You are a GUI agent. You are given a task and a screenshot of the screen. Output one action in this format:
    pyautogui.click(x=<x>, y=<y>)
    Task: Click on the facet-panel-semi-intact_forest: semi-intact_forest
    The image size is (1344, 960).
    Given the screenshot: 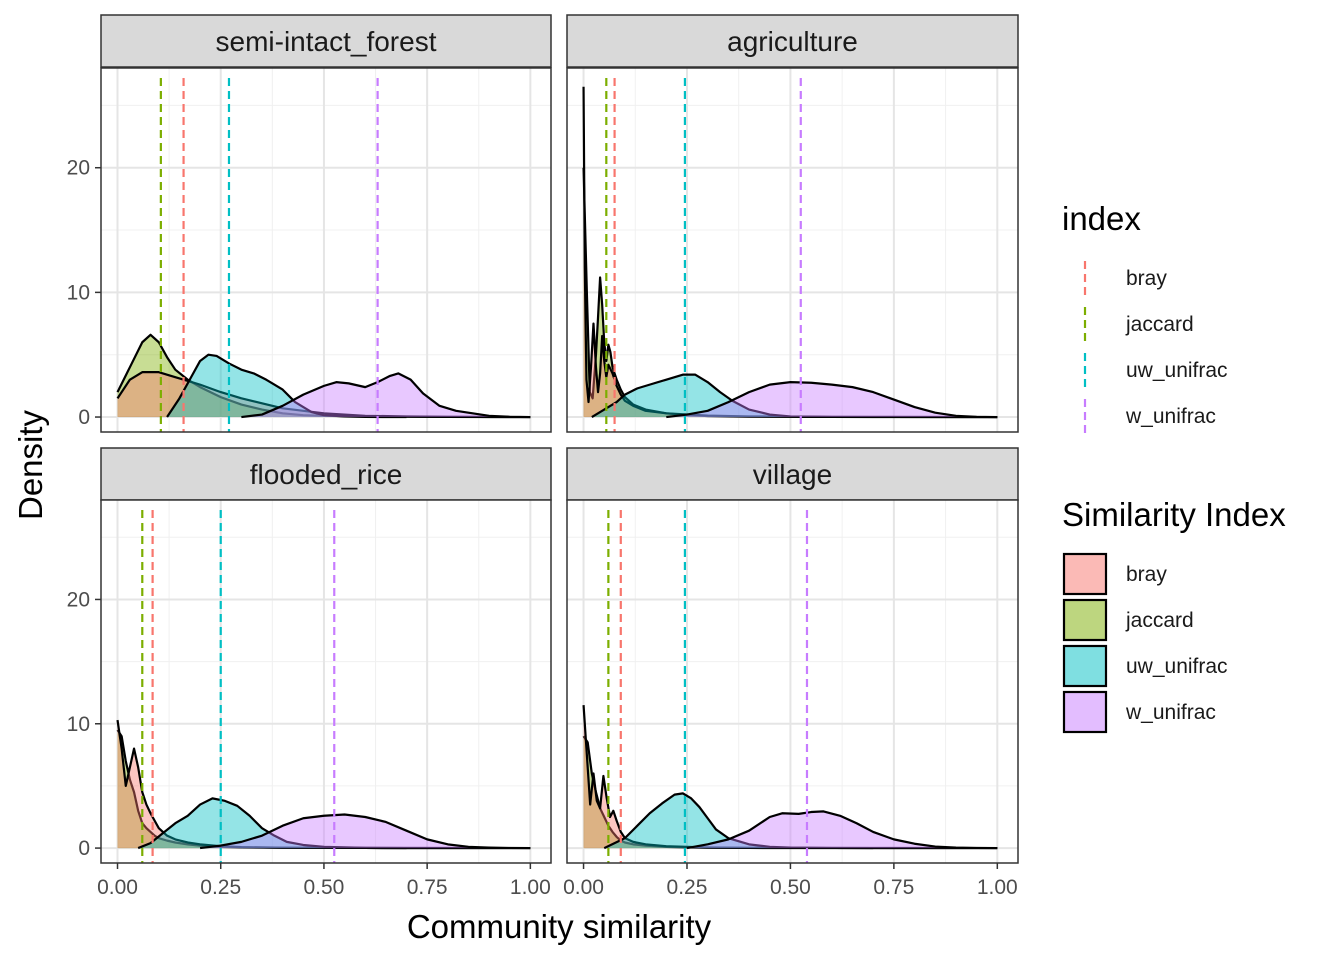 What is the action you would take?
    pyautogui.click(x=326, y=223)
    